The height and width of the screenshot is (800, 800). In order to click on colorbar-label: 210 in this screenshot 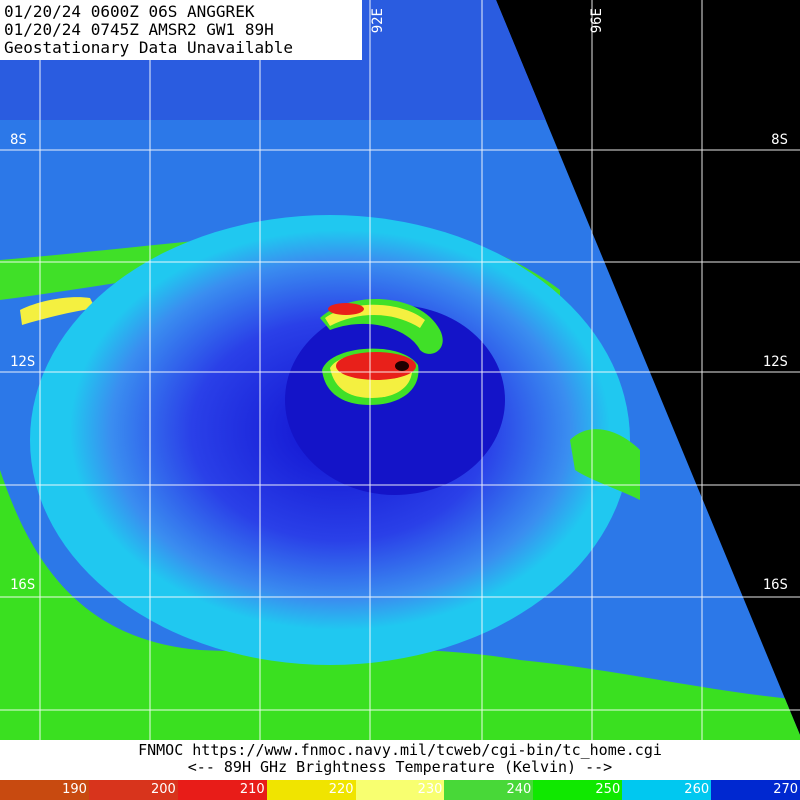, I will do `click(252, 789)`.